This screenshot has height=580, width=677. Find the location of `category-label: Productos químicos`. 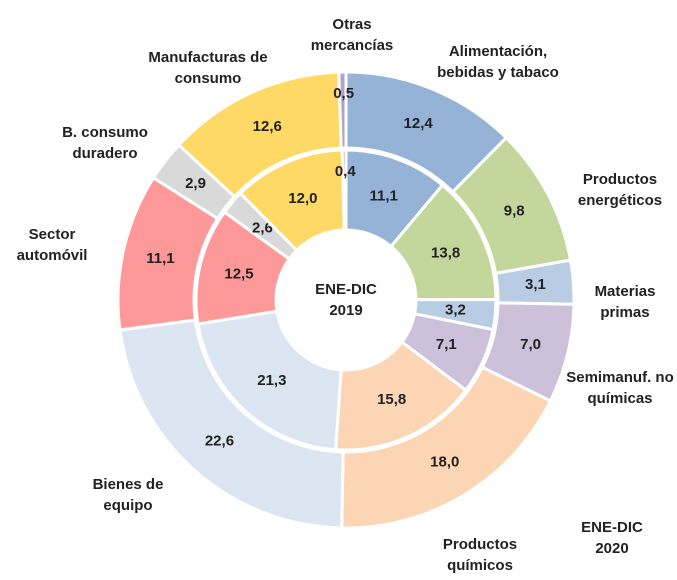

category-label: Productos químicos is located at coordinates (480, 555).